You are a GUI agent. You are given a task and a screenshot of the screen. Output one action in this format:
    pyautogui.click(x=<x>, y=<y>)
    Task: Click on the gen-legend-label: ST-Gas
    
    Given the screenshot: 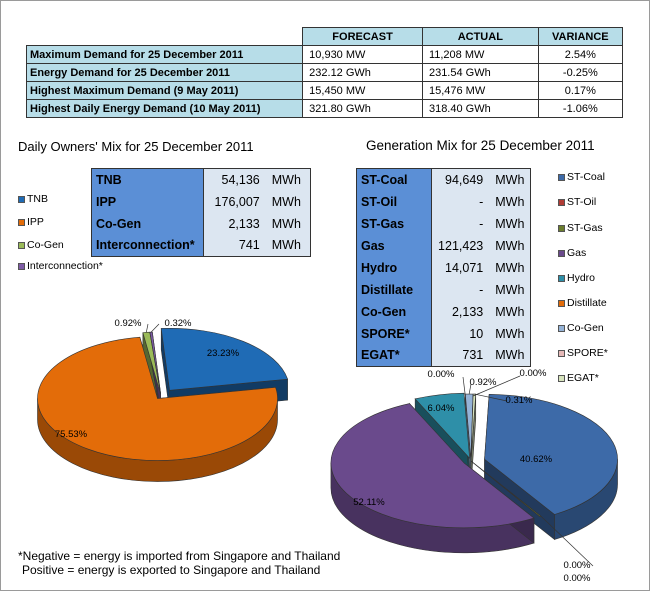 What is the action you would take?
    pyautogui.click(x=585, y=228)
    